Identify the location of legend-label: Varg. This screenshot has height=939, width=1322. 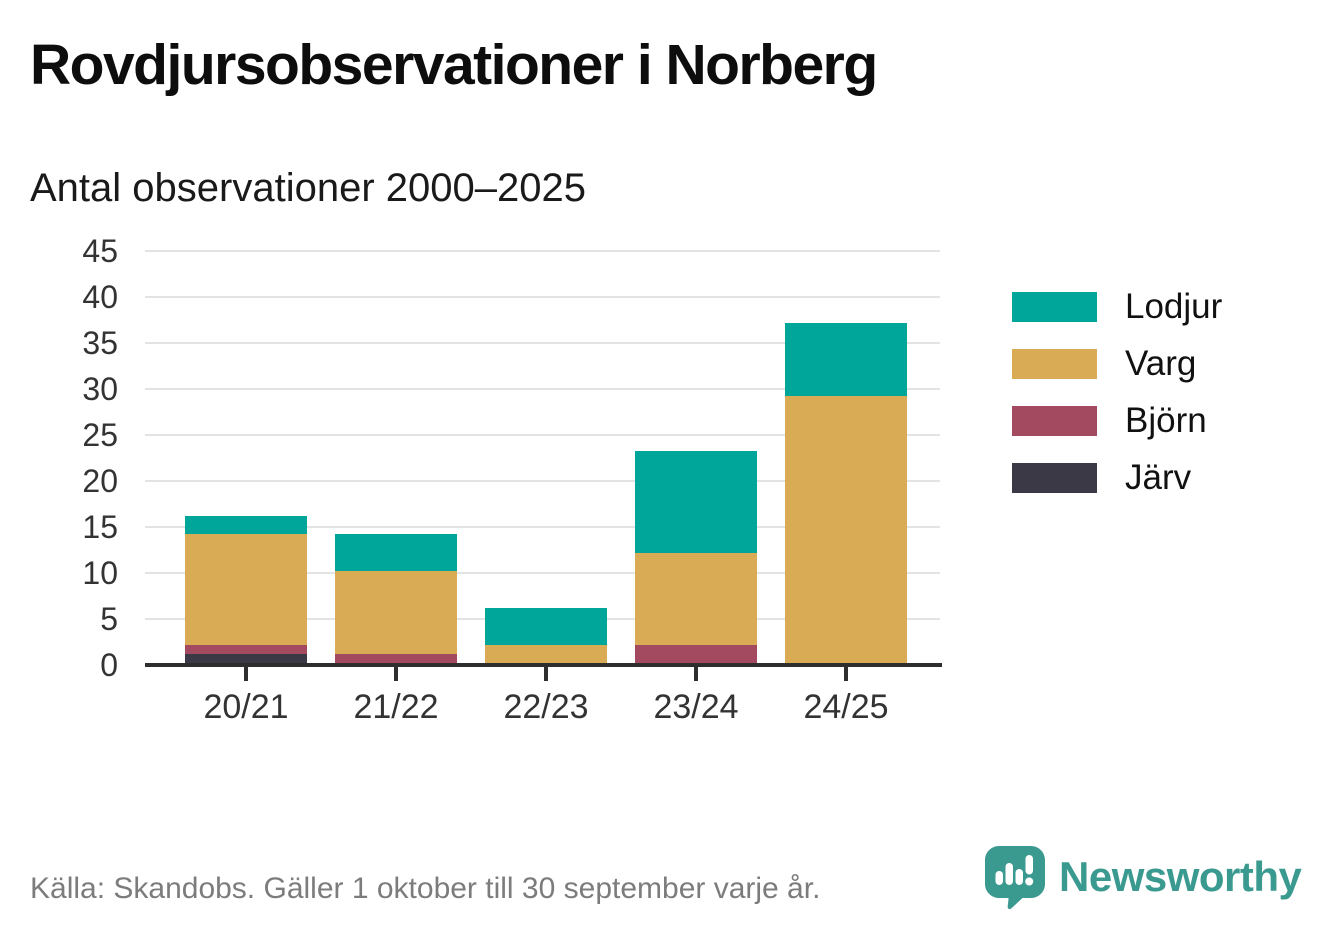
(1161, 363).